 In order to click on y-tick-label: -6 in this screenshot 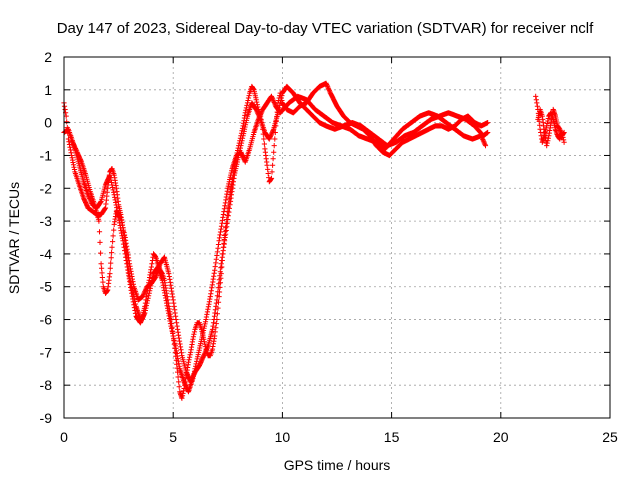, I will do `click(46, 320)`.